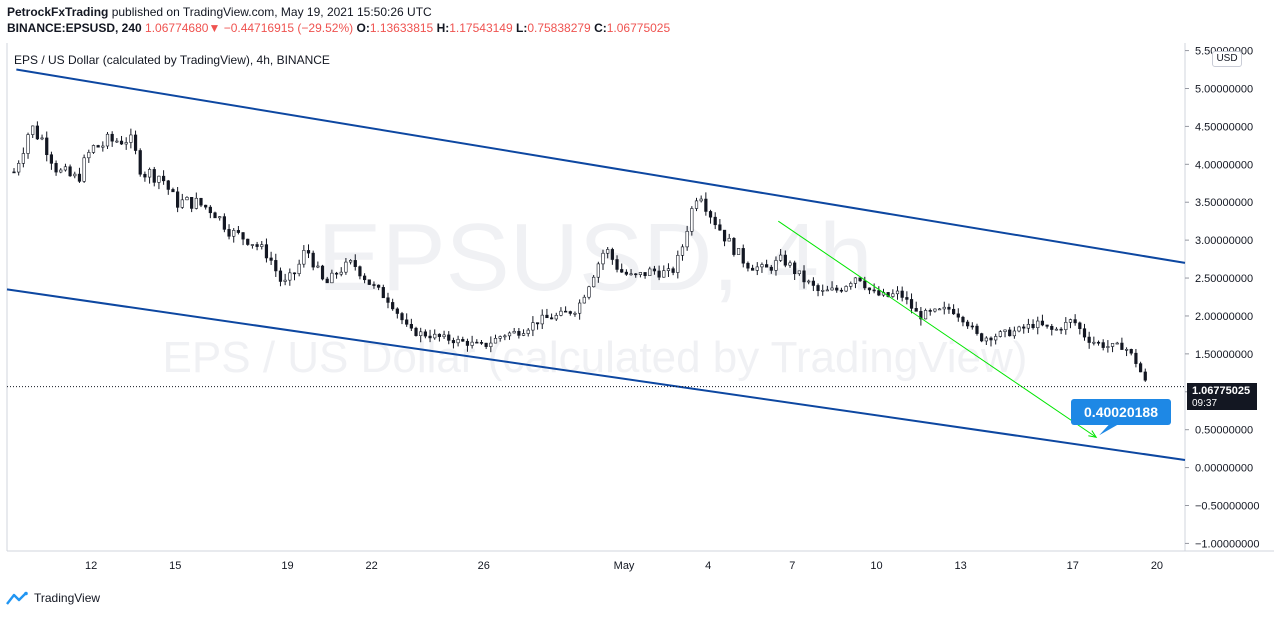  I want to click on x-tick-label: 26, so click(484, 566).